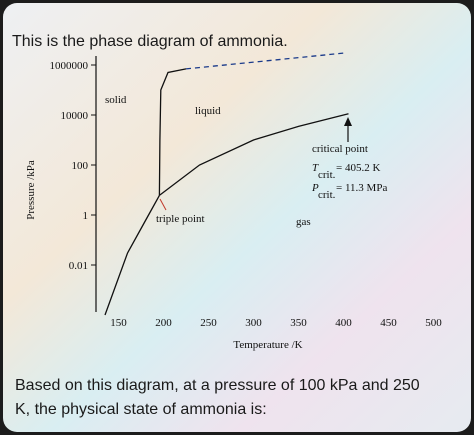 The image size is (474, 435). Describe the element at coordinates (116, 100) in the screenshot. I see `annotation: solid` at that location.